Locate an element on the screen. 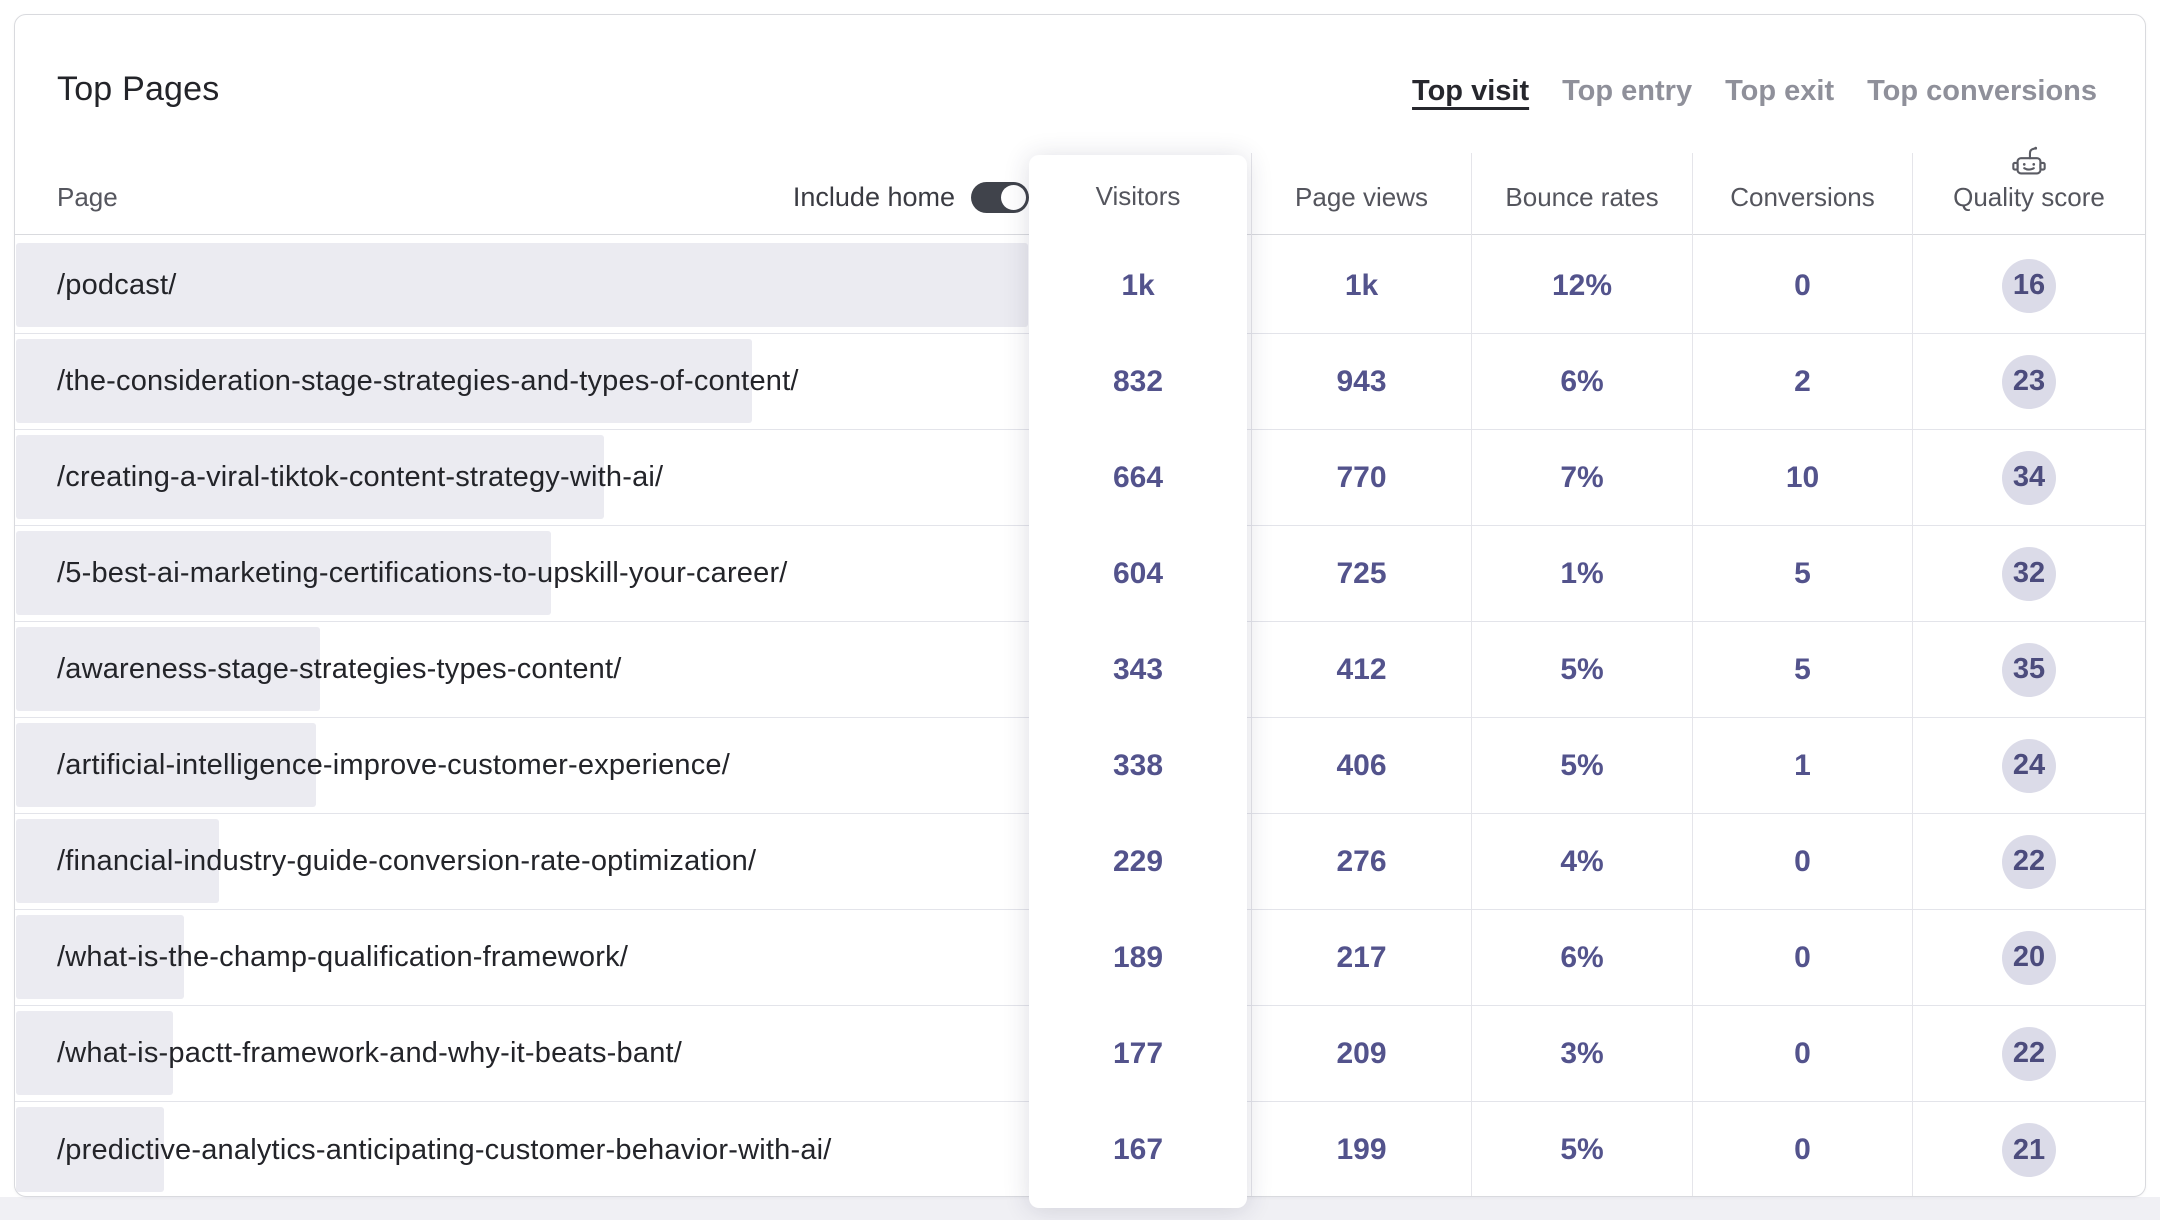 The image size is (2160, 1220). bounce-rate-value: 12% is located at coordinates (1582, 285).